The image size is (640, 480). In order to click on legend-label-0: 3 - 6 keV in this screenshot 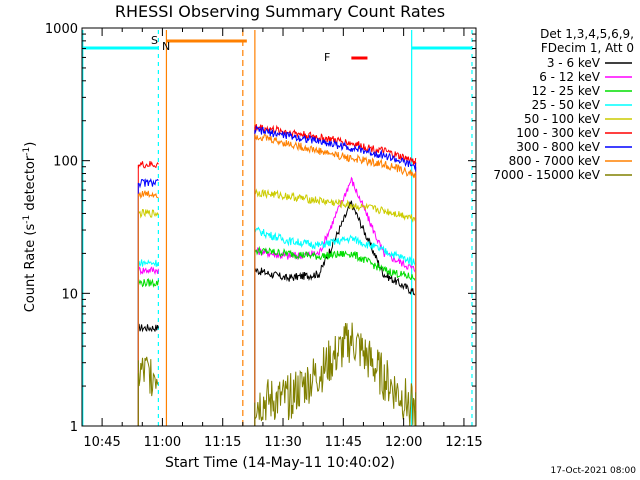, I will do `click(574, 63)`.